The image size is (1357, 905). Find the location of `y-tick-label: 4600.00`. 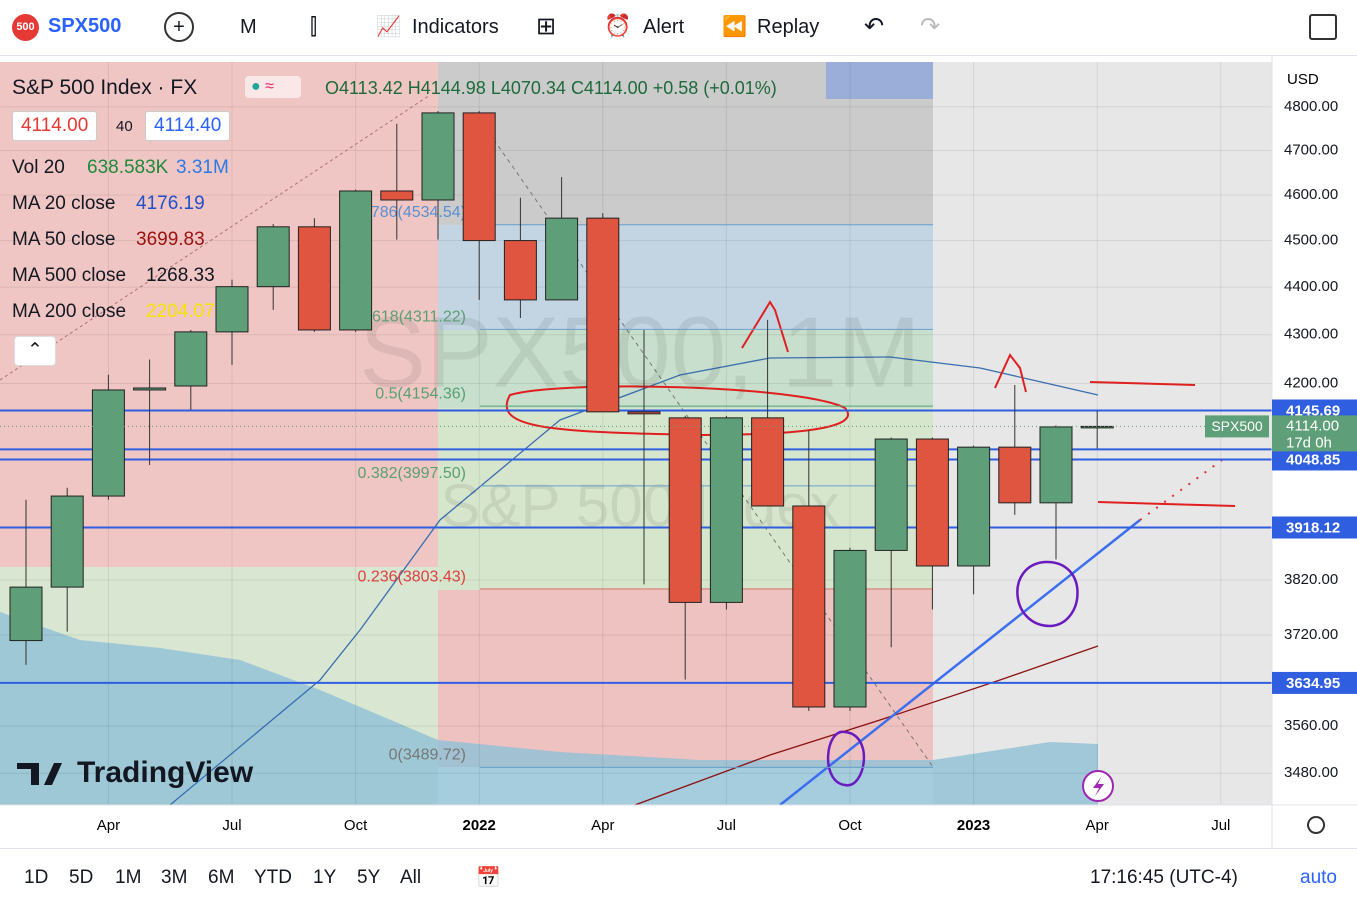

y-tick-label: 4600.00 is located at coordinates (1311, 194).